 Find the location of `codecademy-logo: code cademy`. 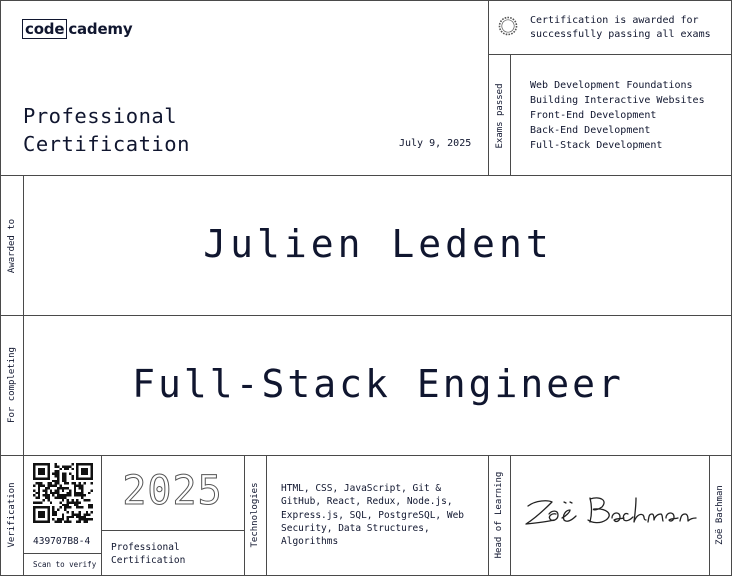

codecademy-logo: code cademy is located at coordinates (77, 29).